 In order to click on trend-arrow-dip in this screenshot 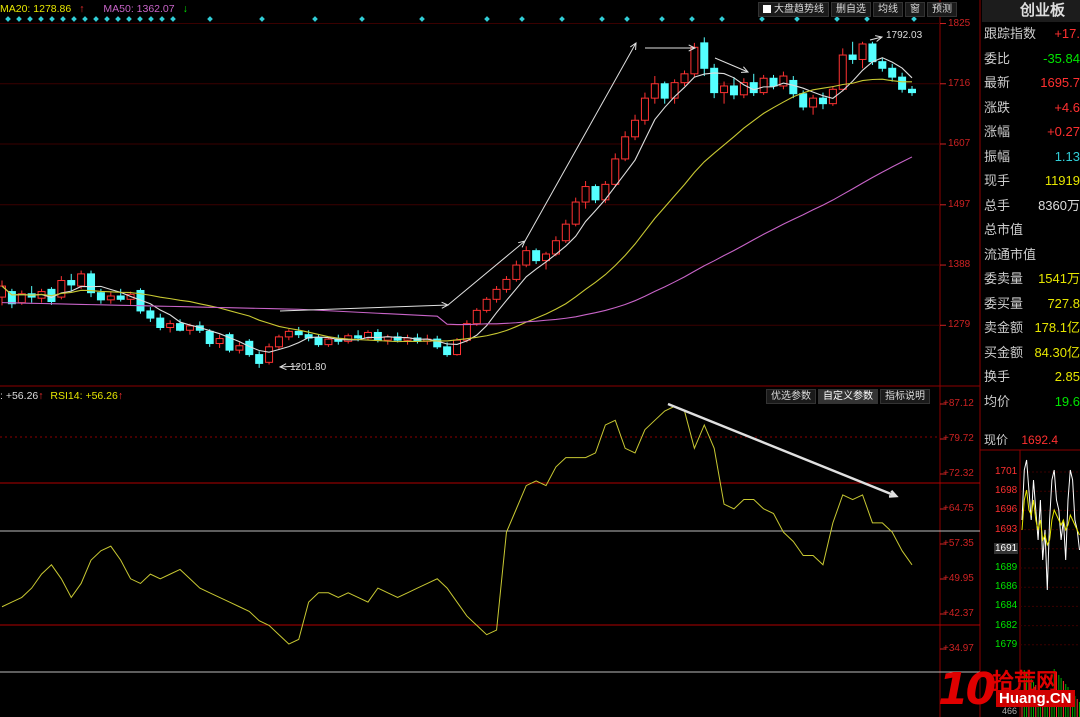, I will do `click(731, 65)`.